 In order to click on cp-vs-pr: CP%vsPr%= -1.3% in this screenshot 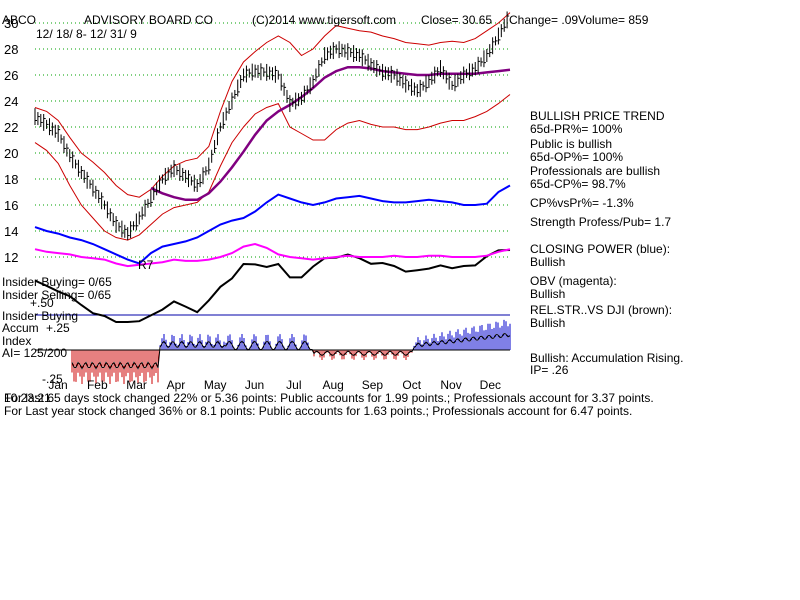, I will do `click(582, 203)`.